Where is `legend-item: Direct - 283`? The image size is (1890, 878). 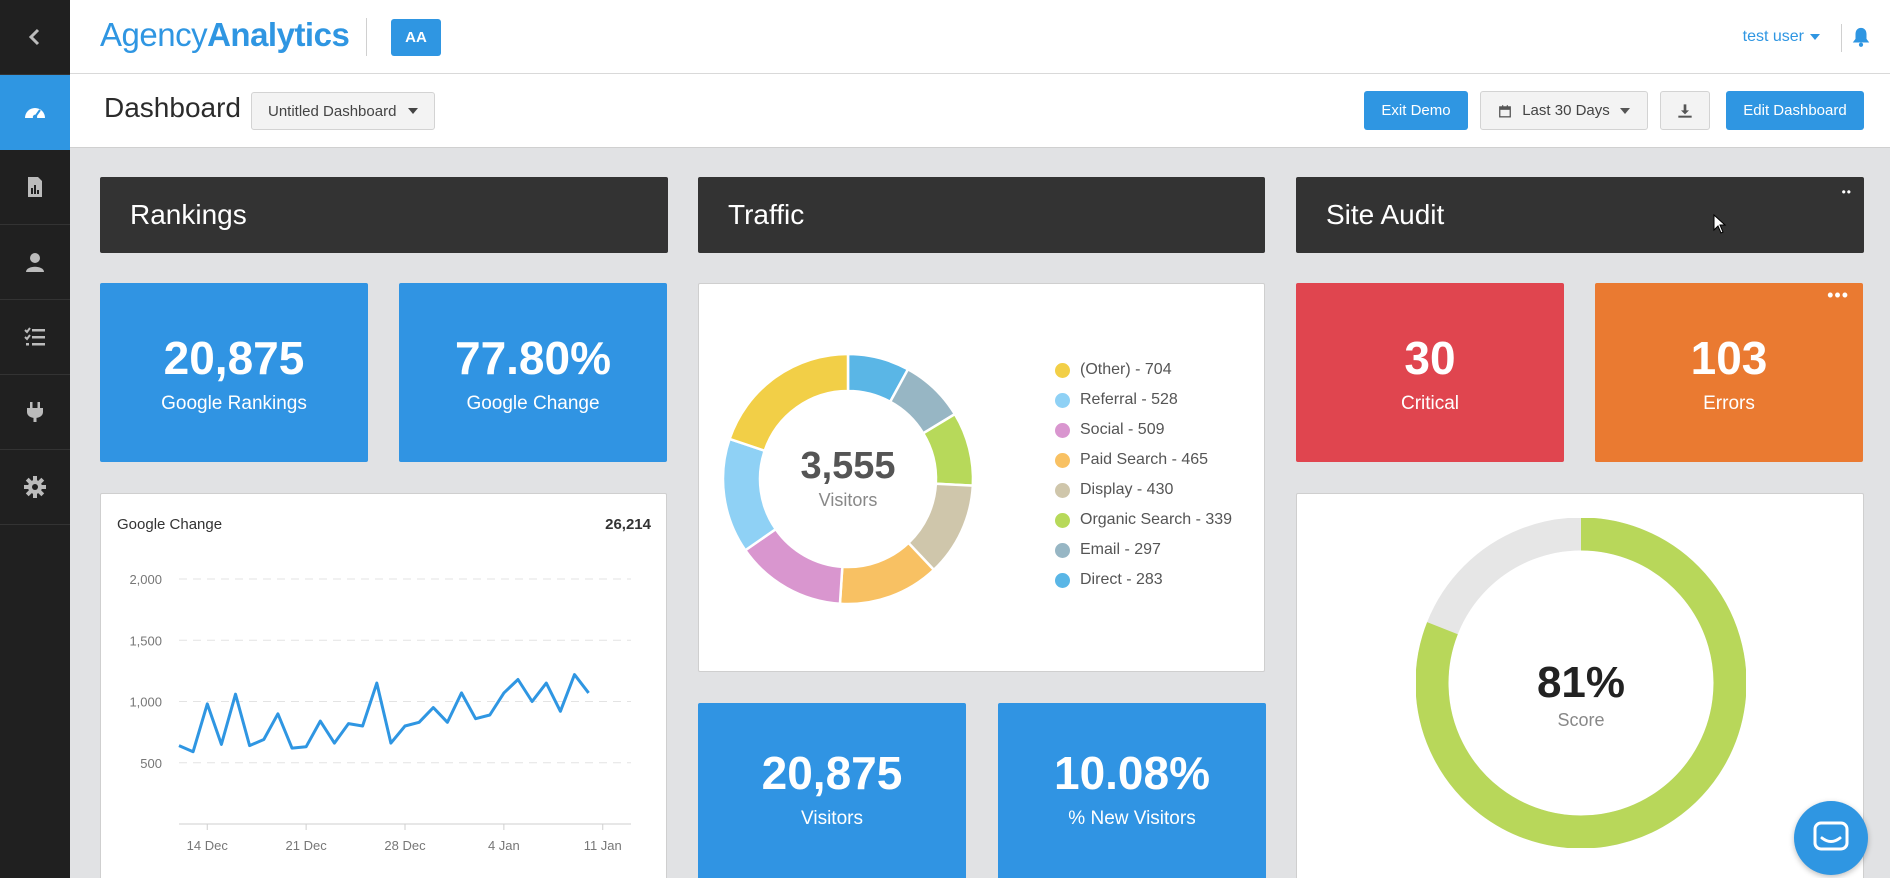
legend-item: Direct - 283 is located at coordinates (1143, 580).